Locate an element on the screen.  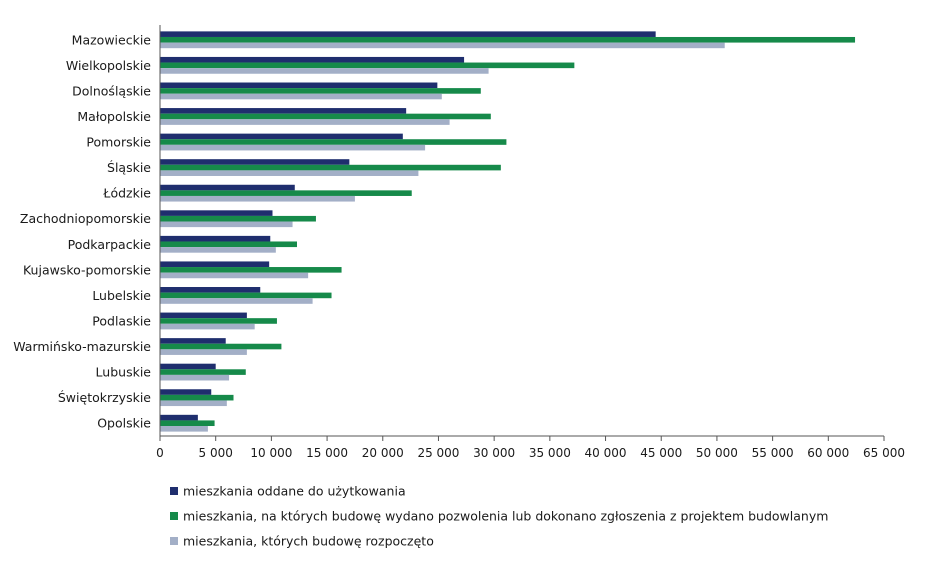
category-label: Opolskie is located at coordinates (124, 423).